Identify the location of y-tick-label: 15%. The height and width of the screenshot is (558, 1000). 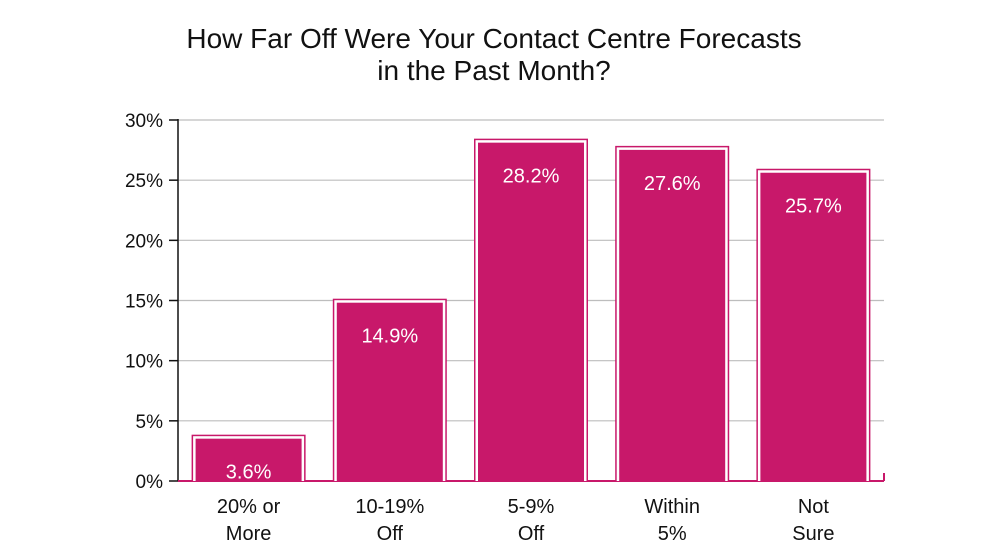
(144, 302).